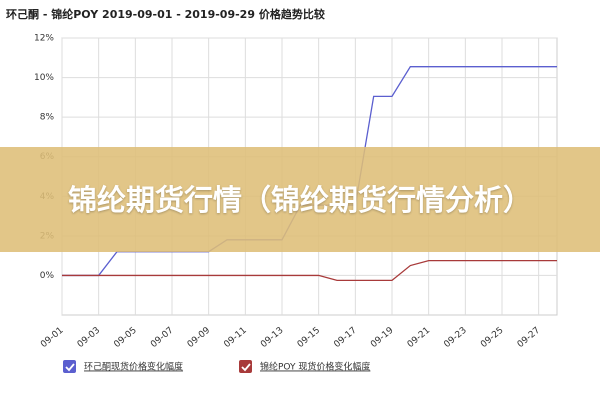 This screenshot has height=400, width=600. What do you see at coordinates (315, 367) in the screenshot?
I see `legend-label: 锦纶POY 现货价格变化幅度` at bounding box center [315, 367].